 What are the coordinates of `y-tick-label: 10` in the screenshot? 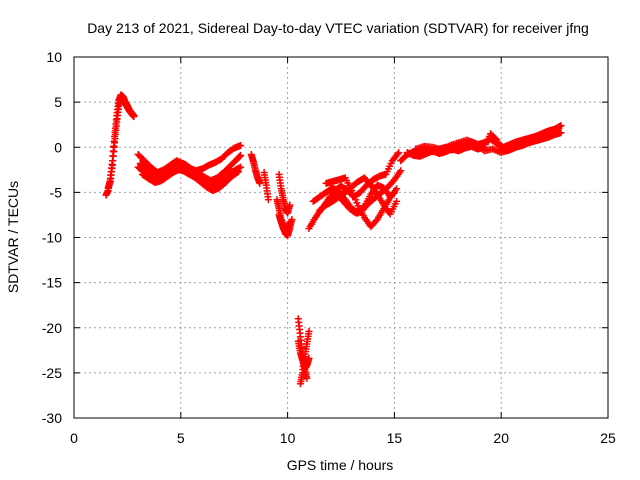 It's located at (54, 57).